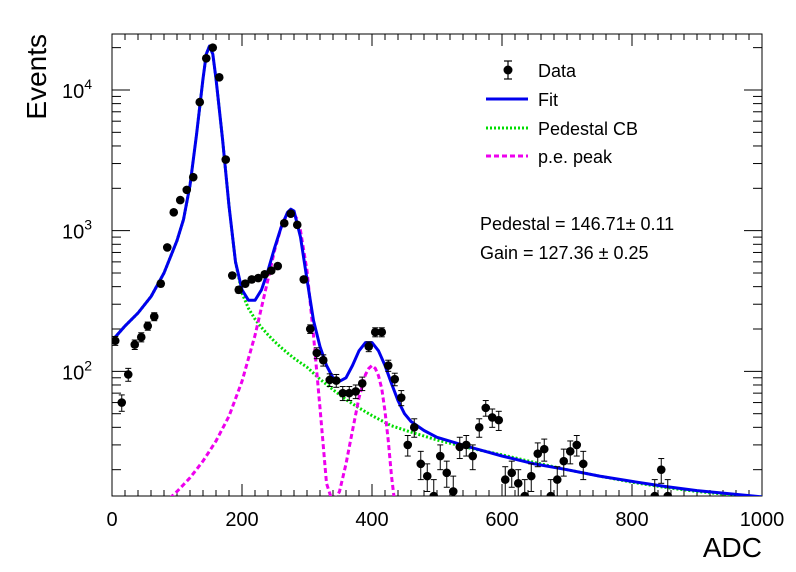 The width and height of the screenshot is (796, 572). What do you see at coordinates (522, 100) in the screenshot?
I see `legend-entry-fit: Fit` at bounding box center [522, 100].